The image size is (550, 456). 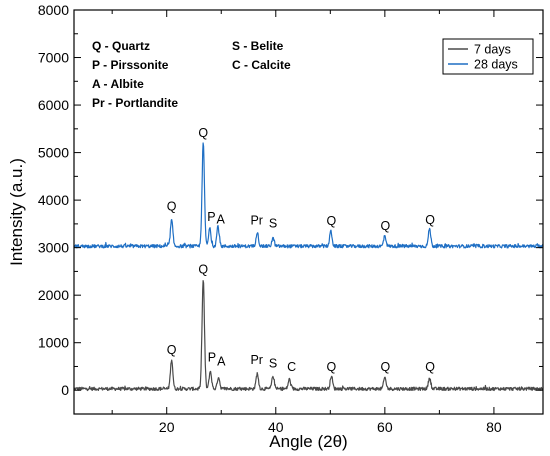 I want to click on phase-key-entry: A - Albite, so click(x=118, y=84).